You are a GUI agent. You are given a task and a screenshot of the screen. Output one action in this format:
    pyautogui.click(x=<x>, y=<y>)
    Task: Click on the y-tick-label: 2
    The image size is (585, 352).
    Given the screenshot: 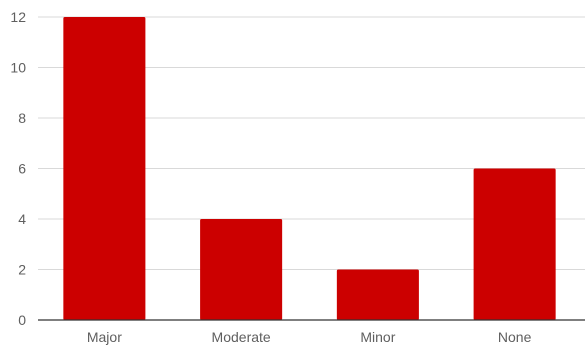 What is the action you would take?
    pyautogui.click(x=22, y=270)
    